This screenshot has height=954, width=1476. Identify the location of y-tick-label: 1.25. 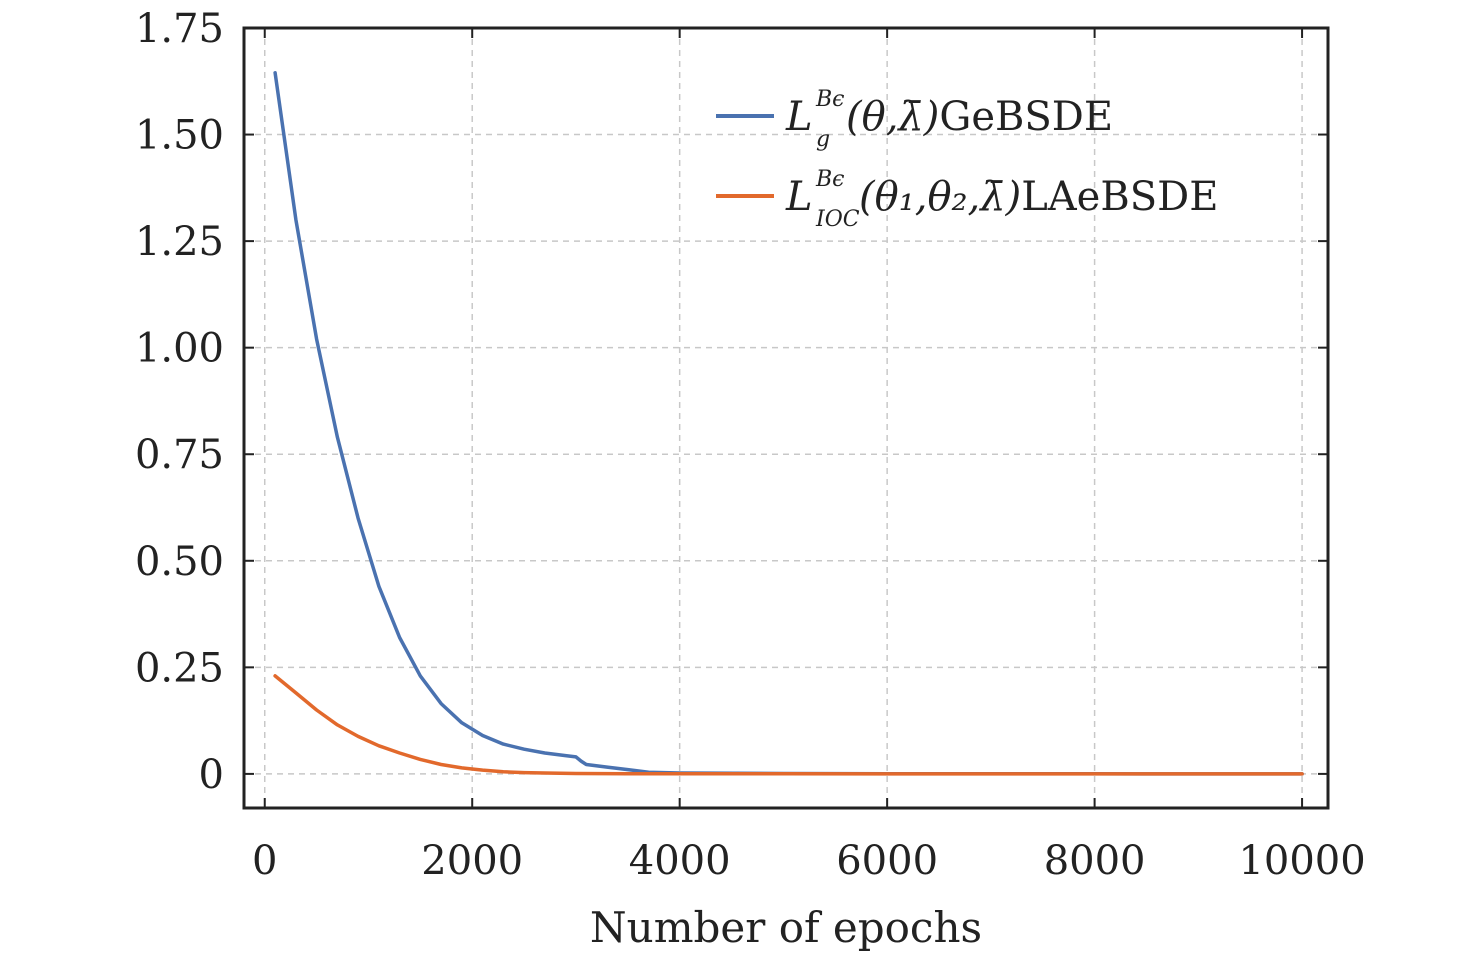
(179, 242).